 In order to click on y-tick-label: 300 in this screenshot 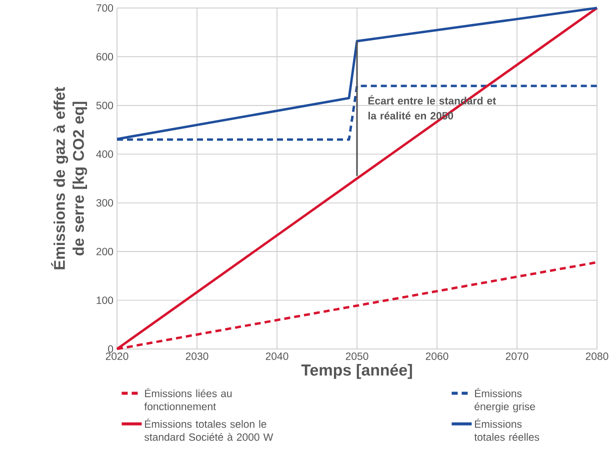, I will do `click(105, 203)`.